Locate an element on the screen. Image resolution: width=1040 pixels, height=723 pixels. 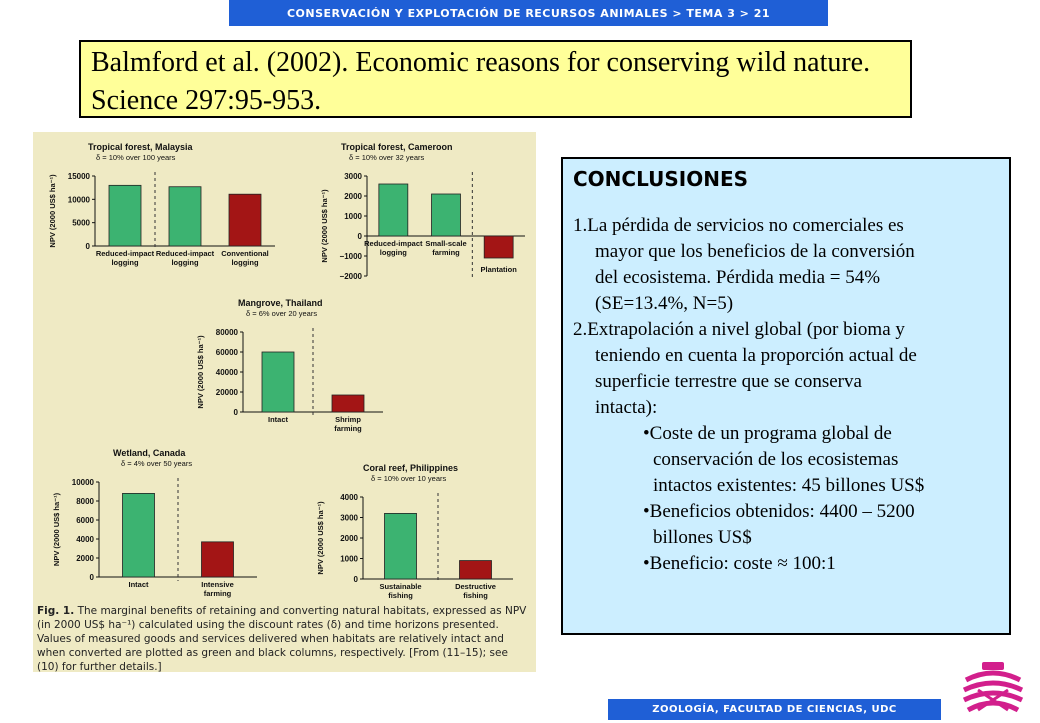
conclusions-title: CONCLUSIONES is located at coordinates (661, 179).